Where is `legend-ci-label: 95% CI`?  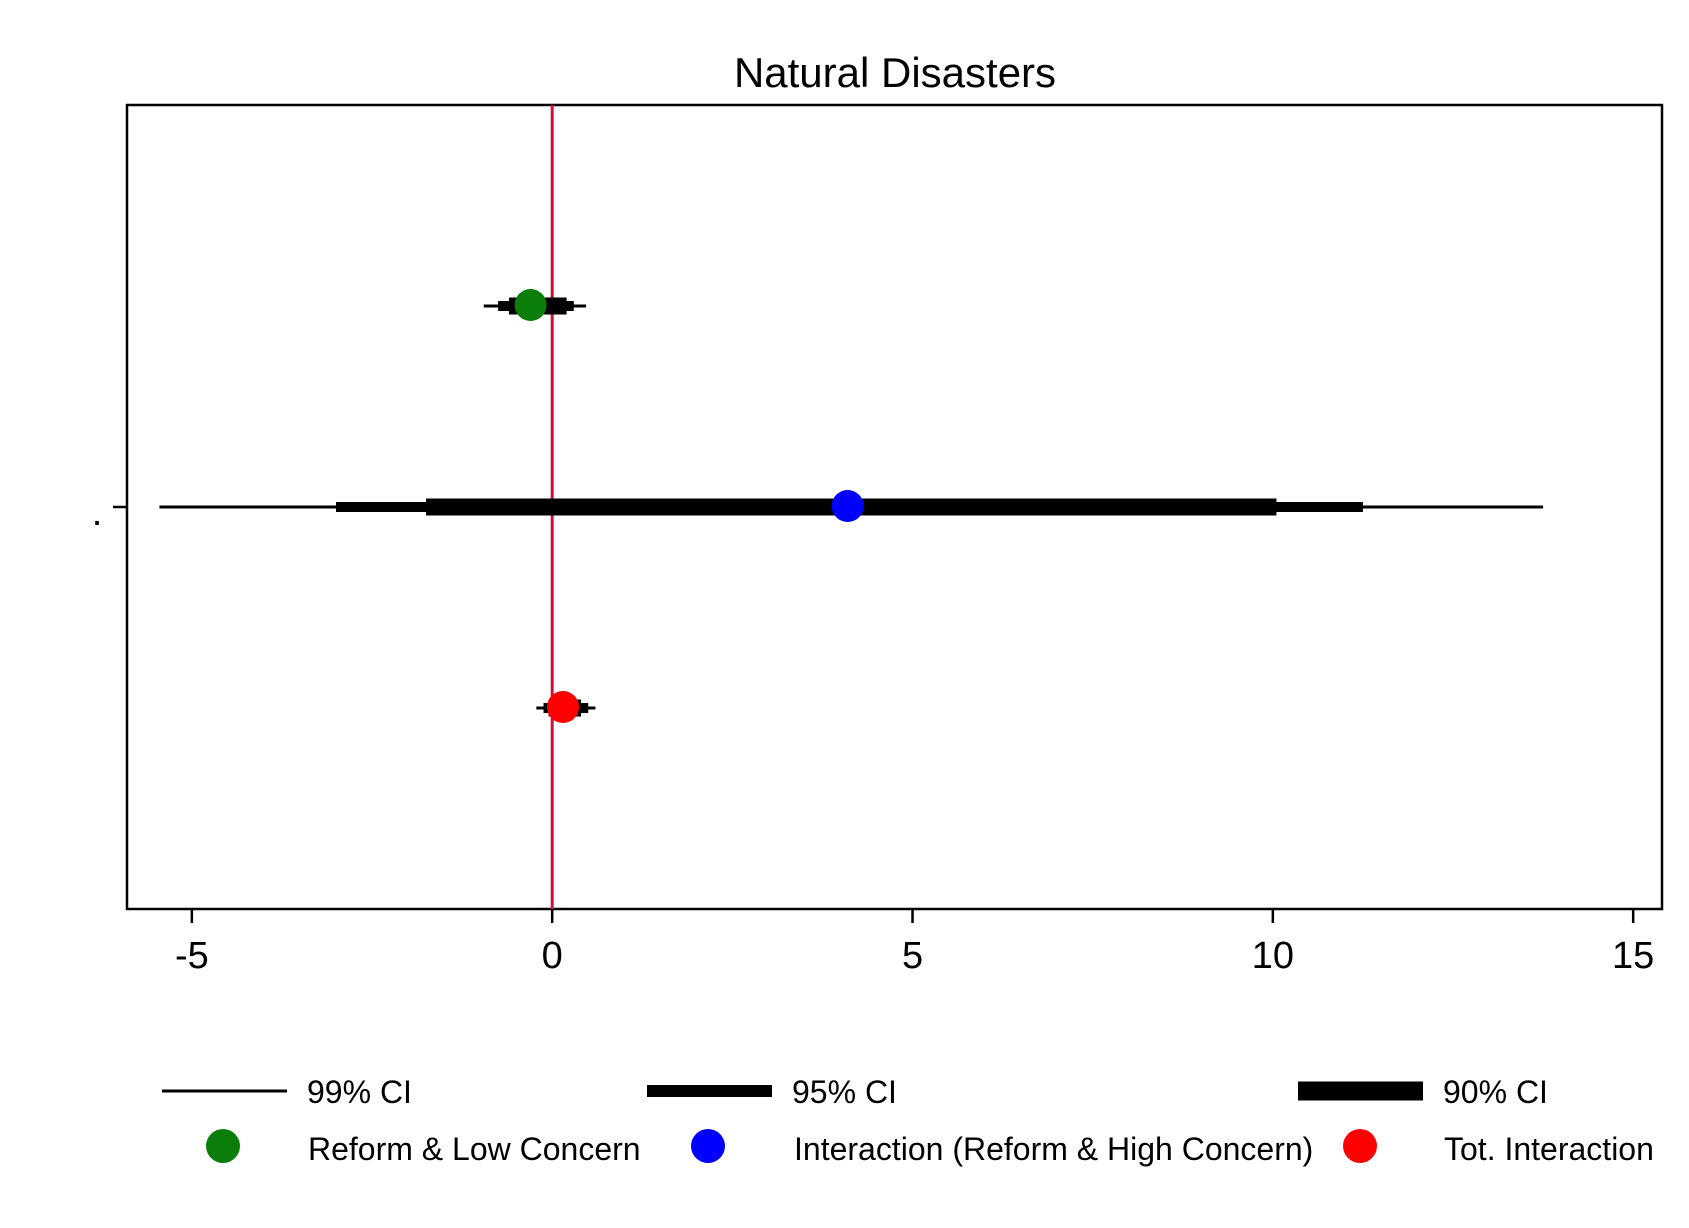
legend-ci-label: 95% CI is located at coordinates (844, 1092).